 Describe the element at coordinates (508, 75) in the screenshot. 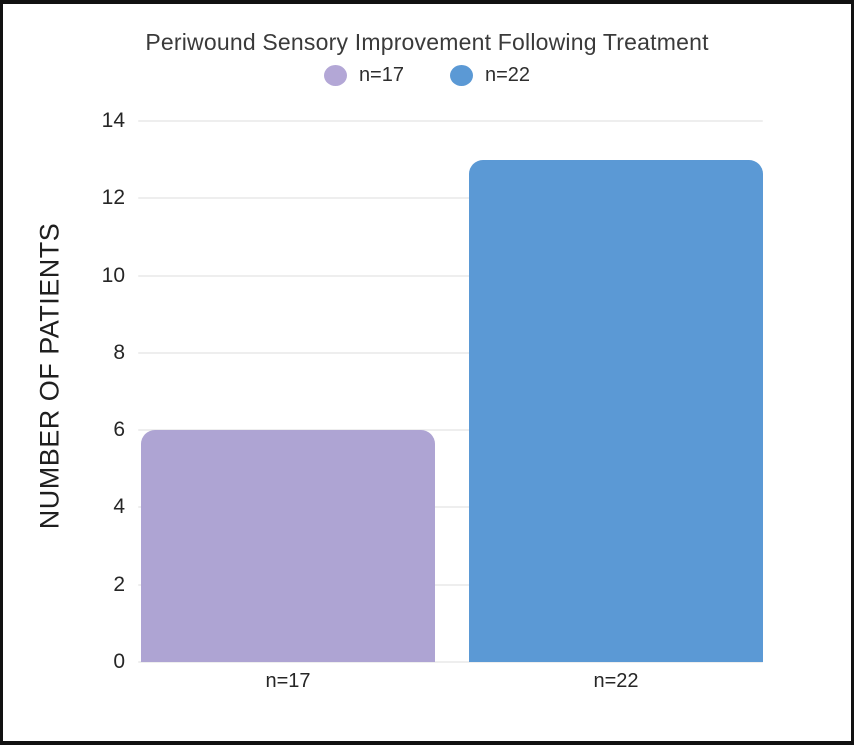

I see `legend-label: n=22` at that location.